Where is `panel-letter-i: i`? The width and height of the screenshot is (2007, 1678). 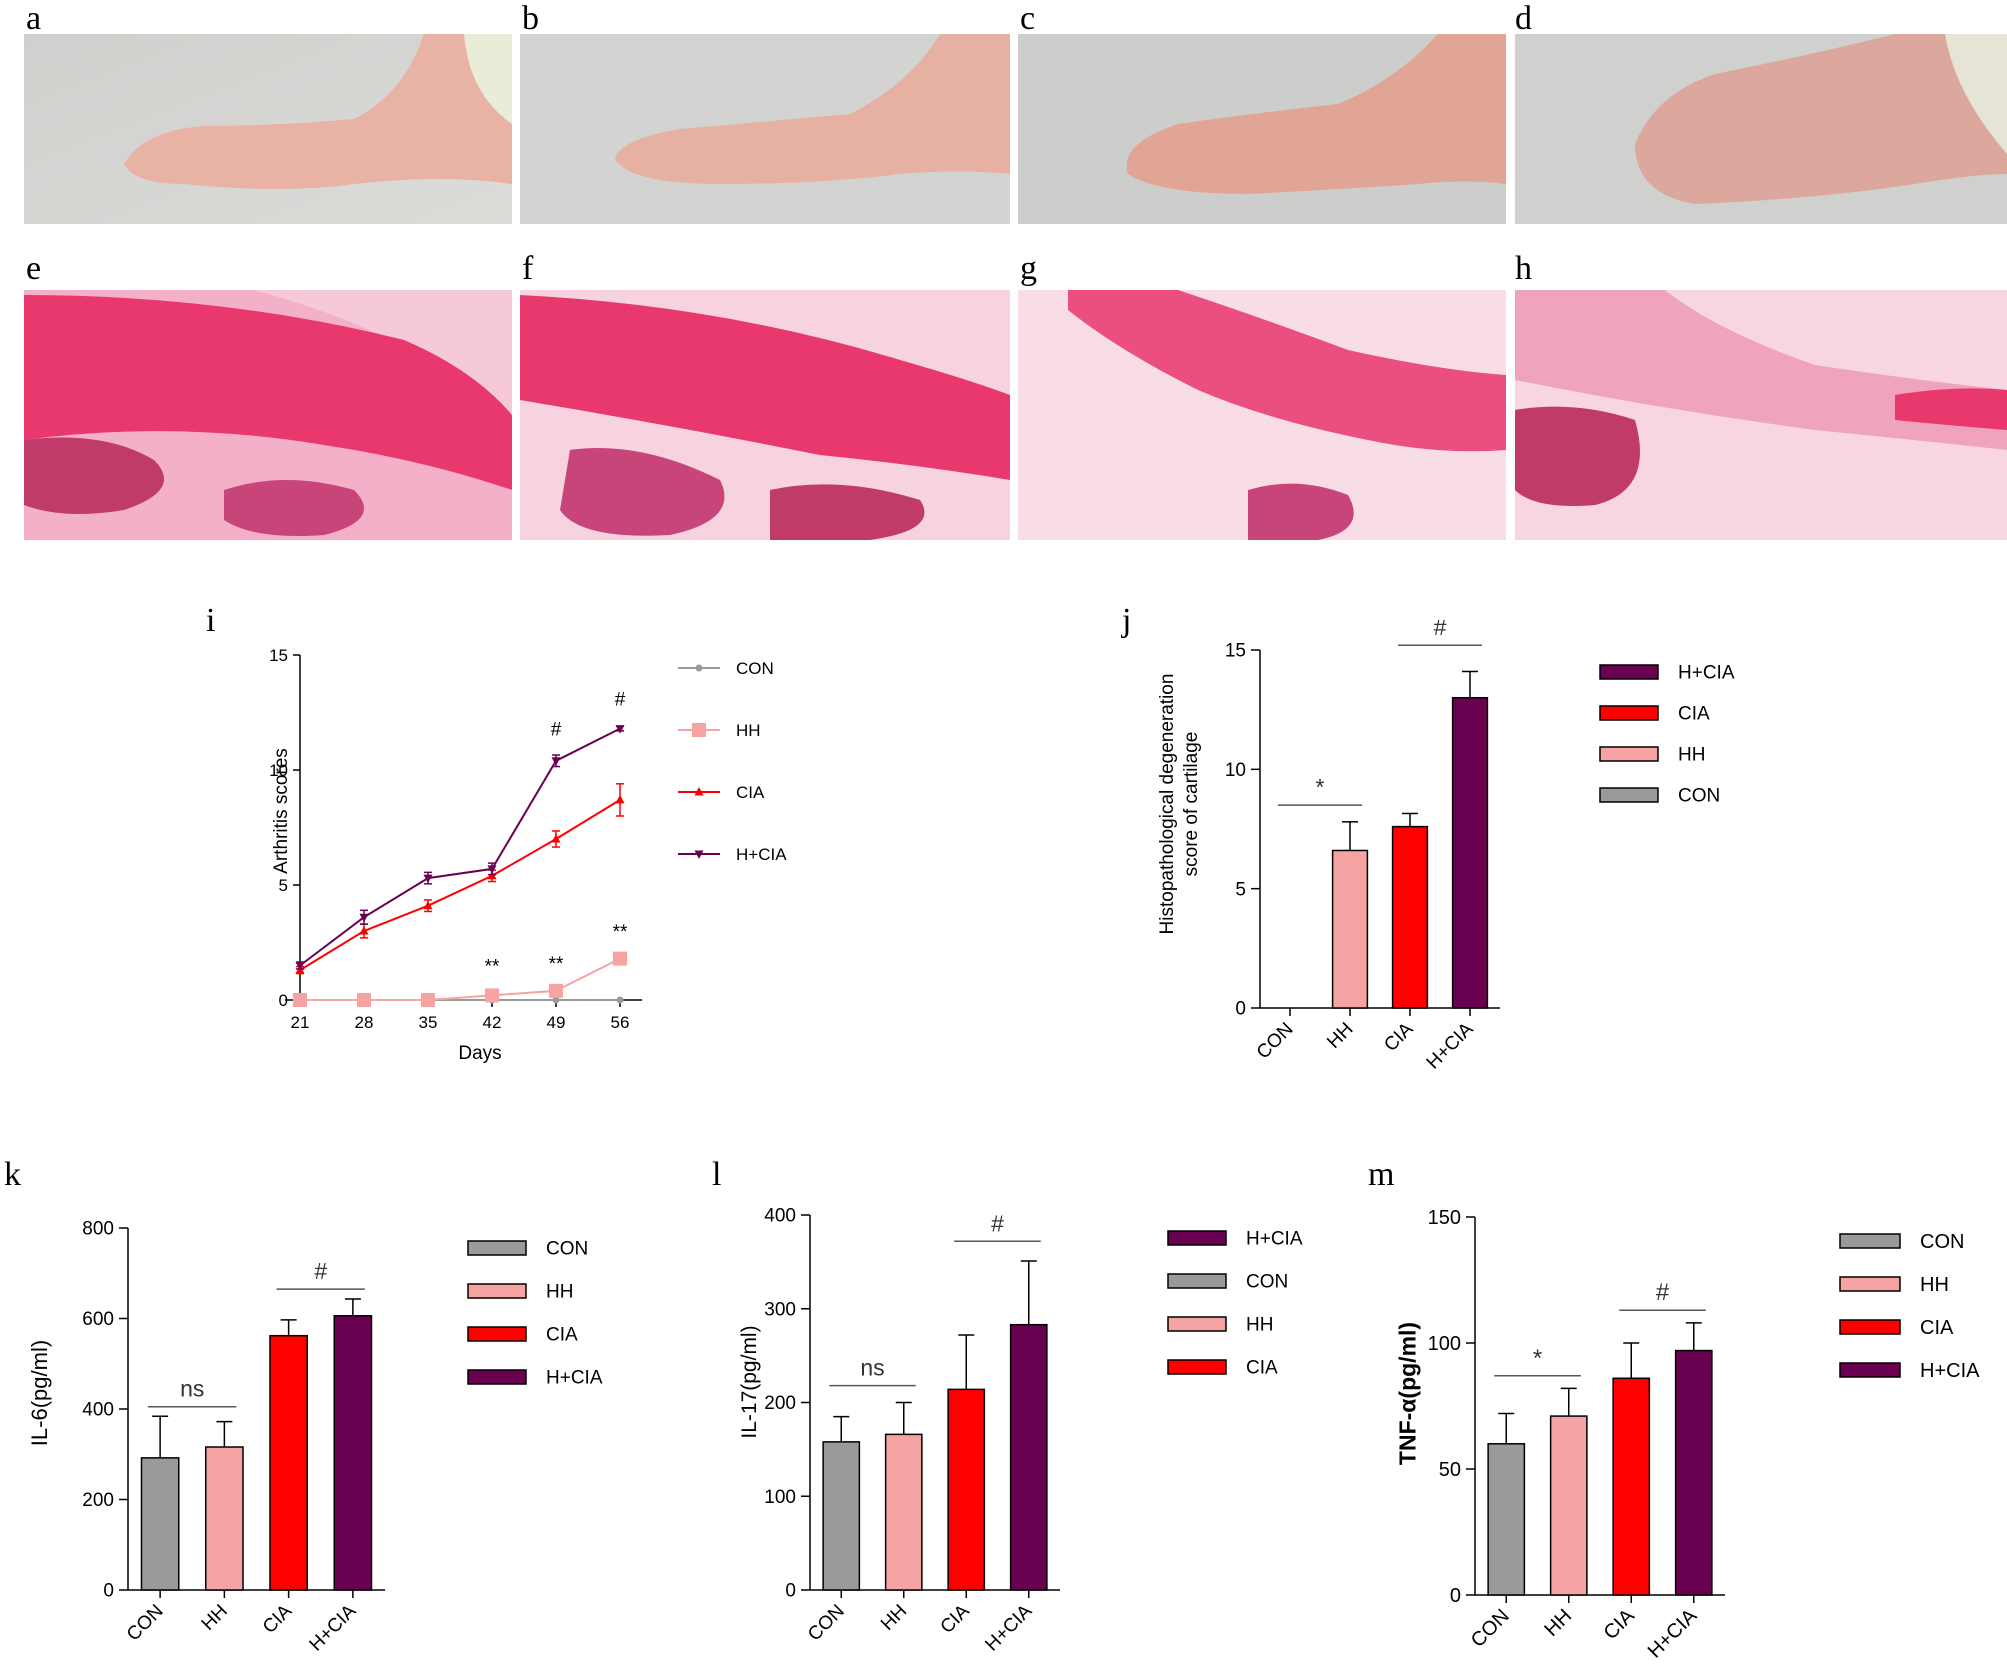
panel-letter-i: i is located at coordinates (211, 620).